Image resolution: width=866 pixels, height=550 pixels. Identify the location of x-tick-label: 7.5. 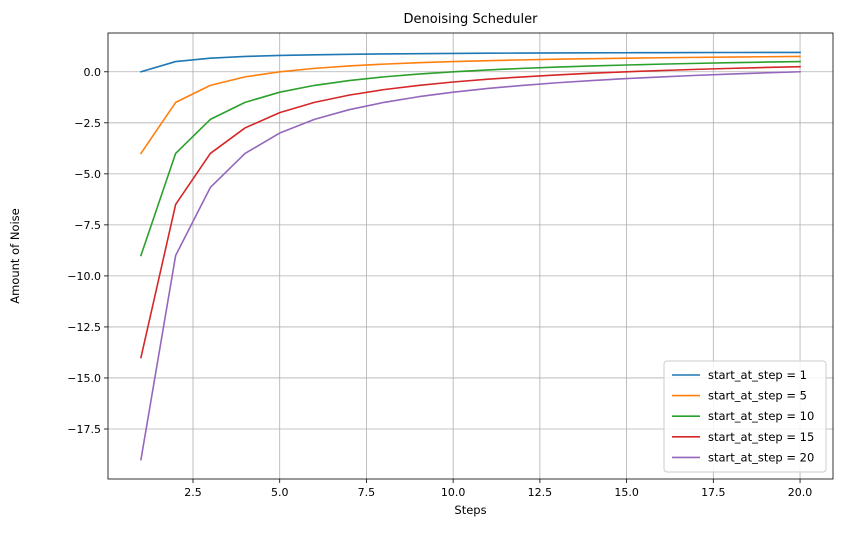
(367, 492).